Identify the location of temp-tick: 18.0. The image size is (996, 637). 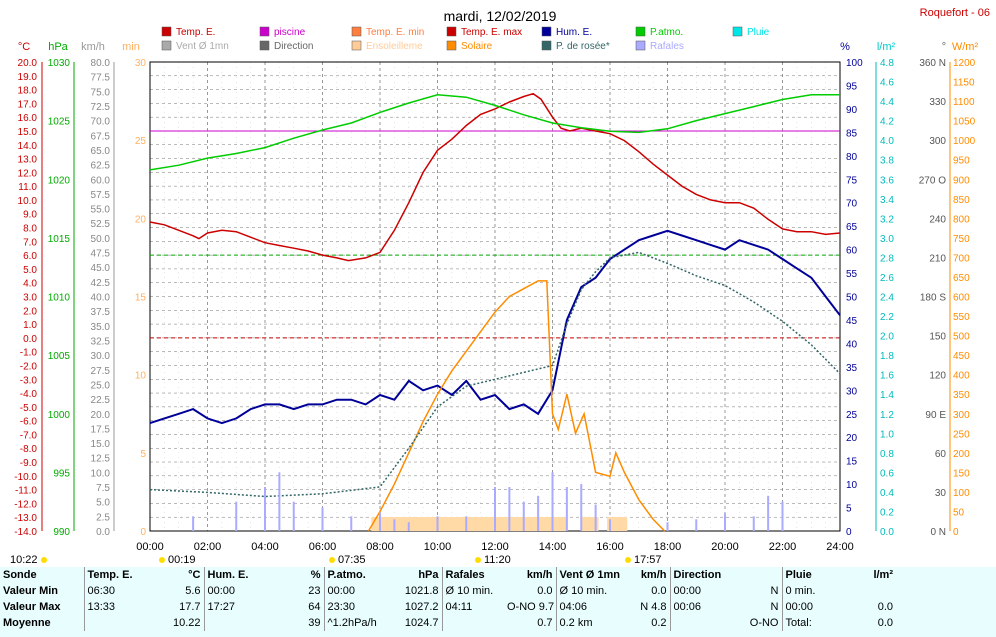
(28, 91).